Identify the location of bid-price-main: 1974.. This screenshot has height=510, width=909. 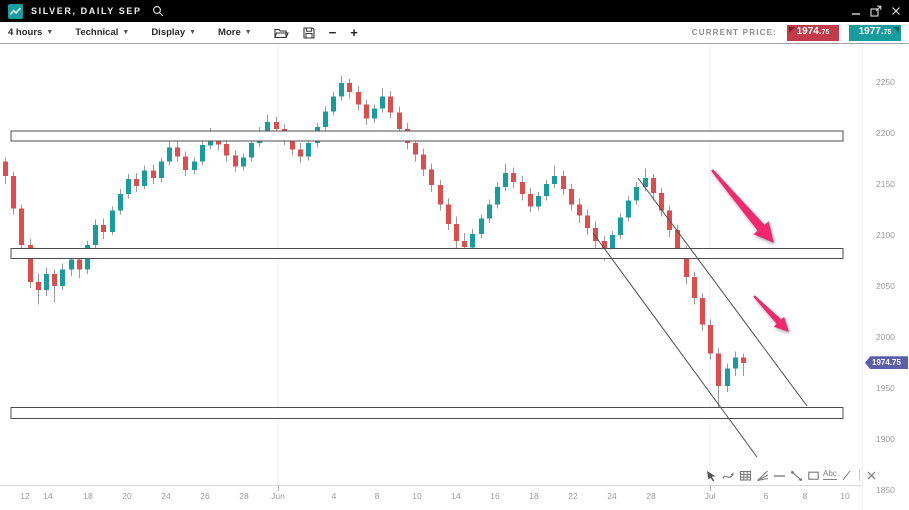
(809, 31).